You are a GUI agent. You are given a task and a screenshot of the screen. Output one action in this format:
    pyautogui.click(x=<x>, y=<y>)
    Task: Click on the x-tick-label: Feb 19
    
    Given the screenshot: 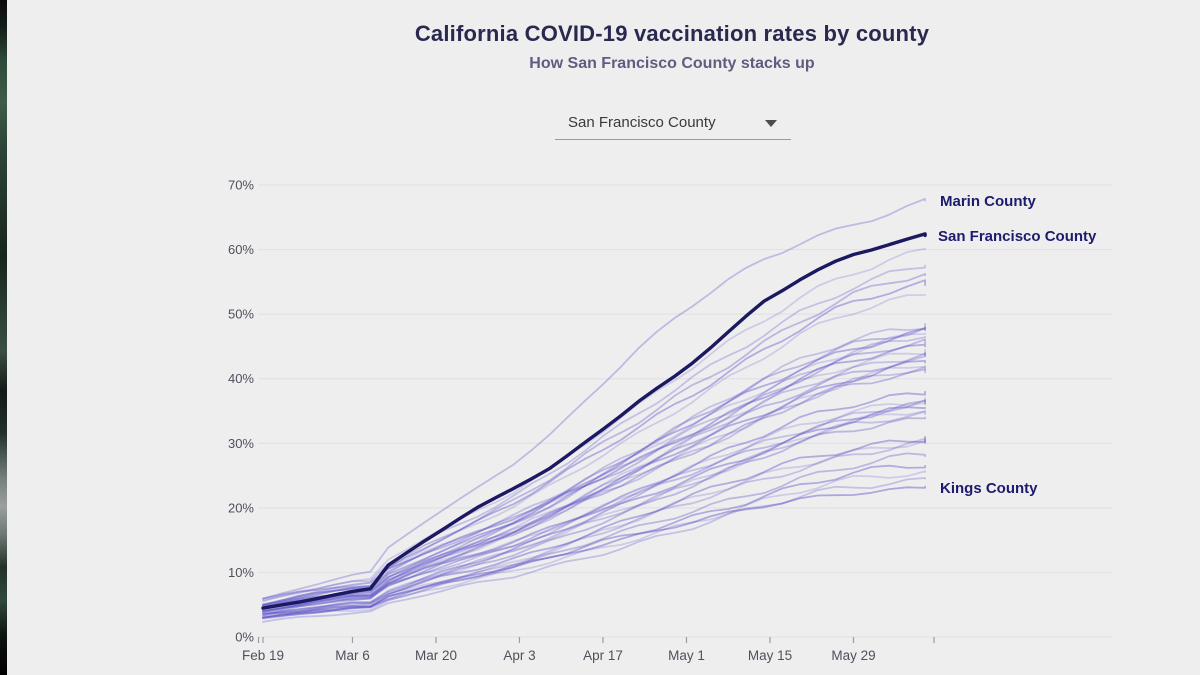 What is the action you would take?
    pyautogui.click(x=263, y=655)
    